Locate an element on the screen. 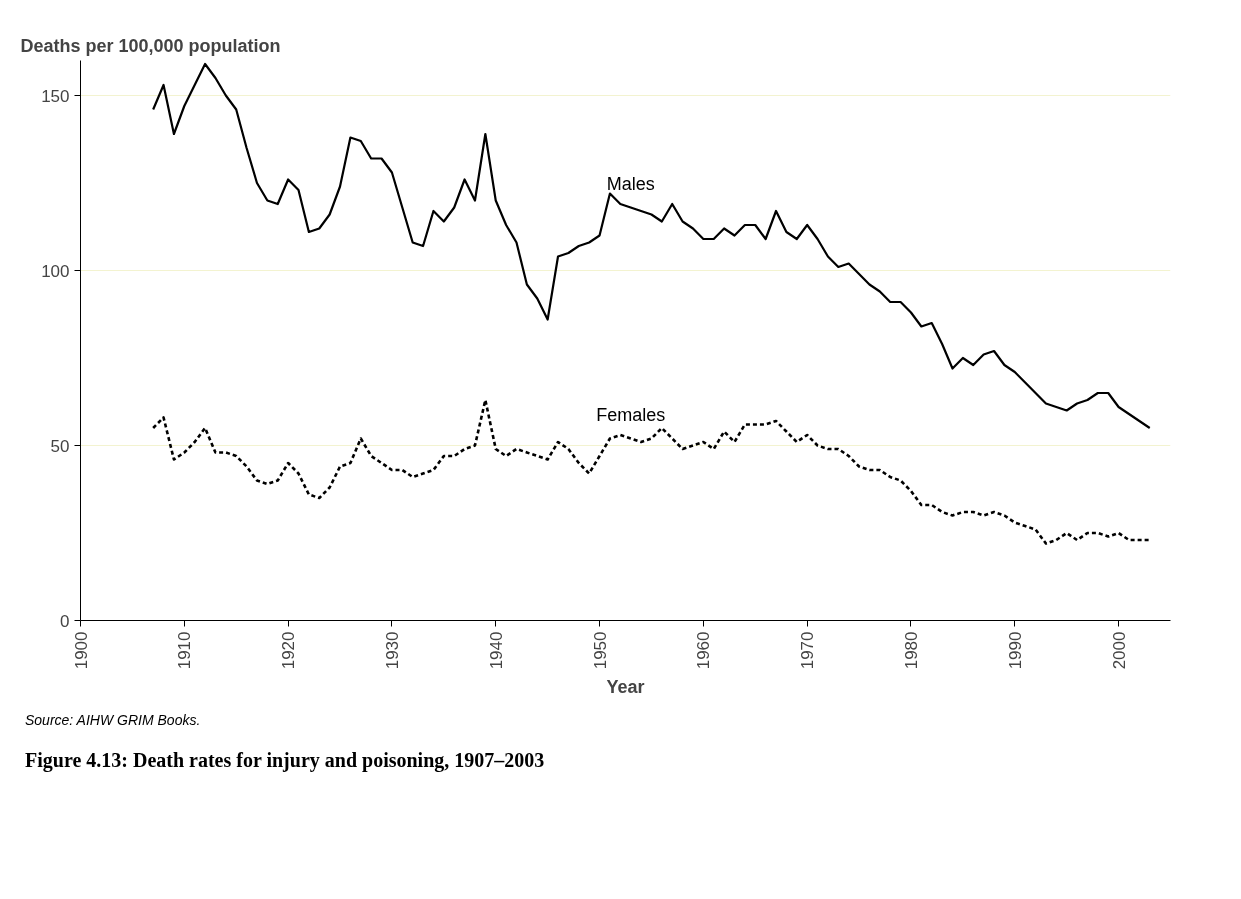 This screenshot has width=1241, height=899. x-tick-label: 1980 is located at coordinates (911, 650).